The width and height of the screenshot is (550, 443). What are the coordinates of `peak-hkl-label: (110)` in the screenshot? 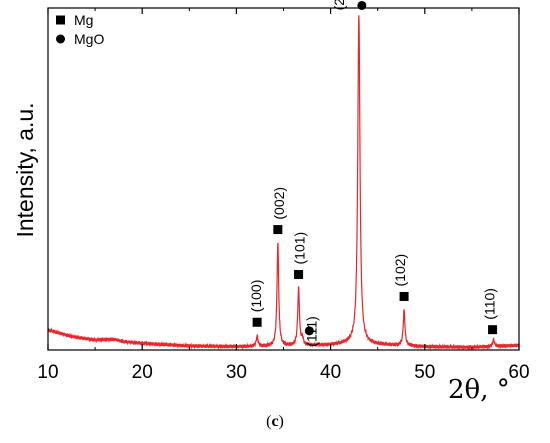 It's located at (490, 304).